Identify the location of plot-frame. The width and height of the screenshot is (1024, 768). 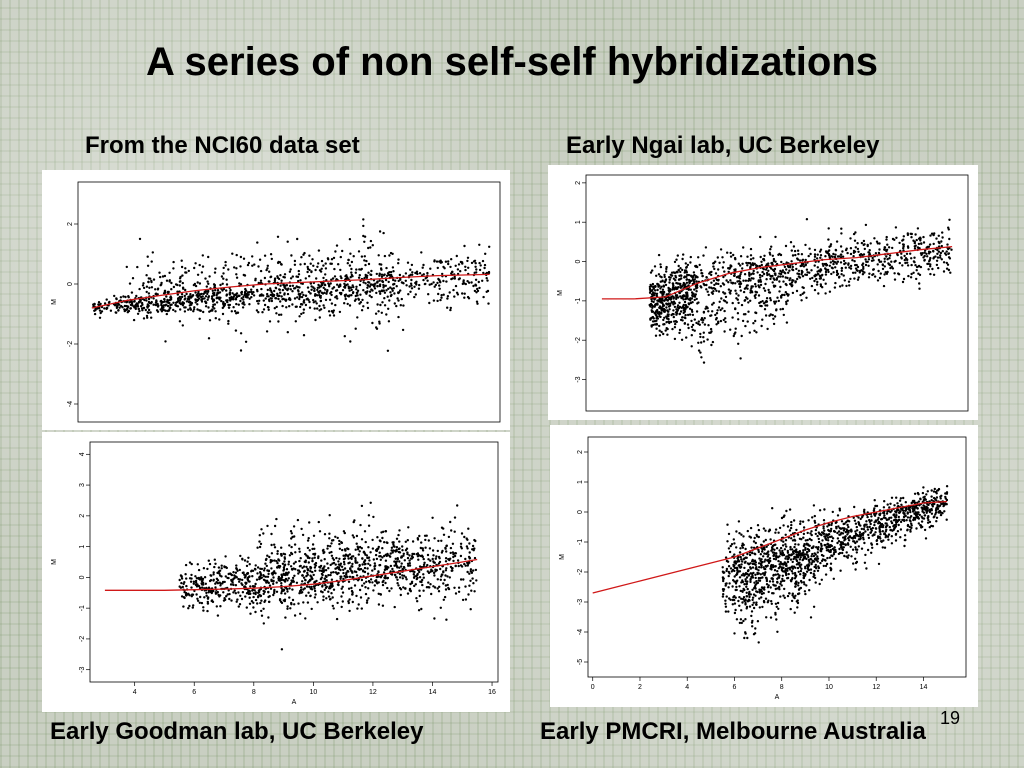
(777, 293).